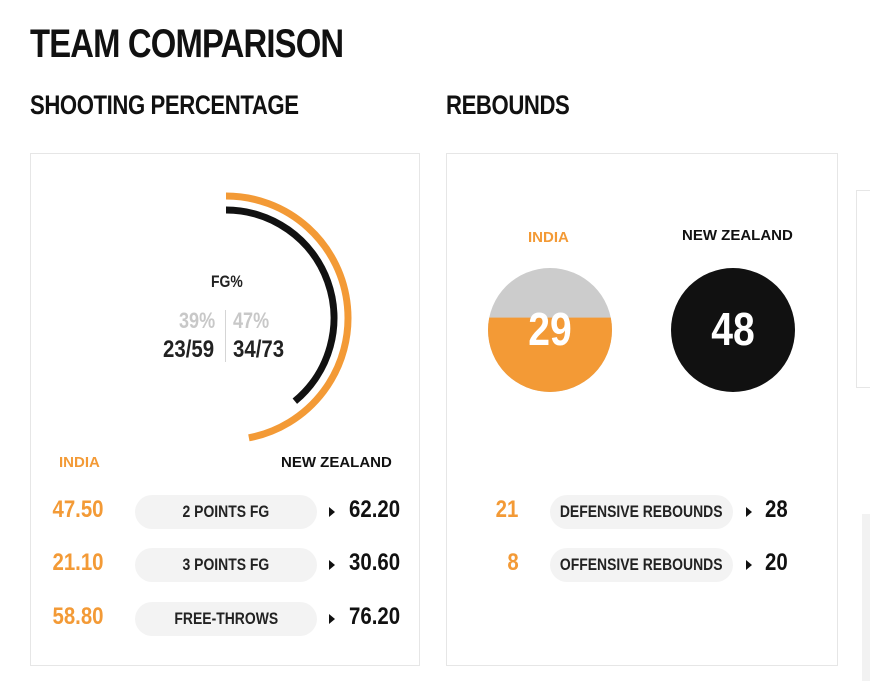 This screenshot has width=870, height=681. Describe the element at coordinates (548, 237) in the screenshot. I see `rebounds-home-team: INDIA` at that location.